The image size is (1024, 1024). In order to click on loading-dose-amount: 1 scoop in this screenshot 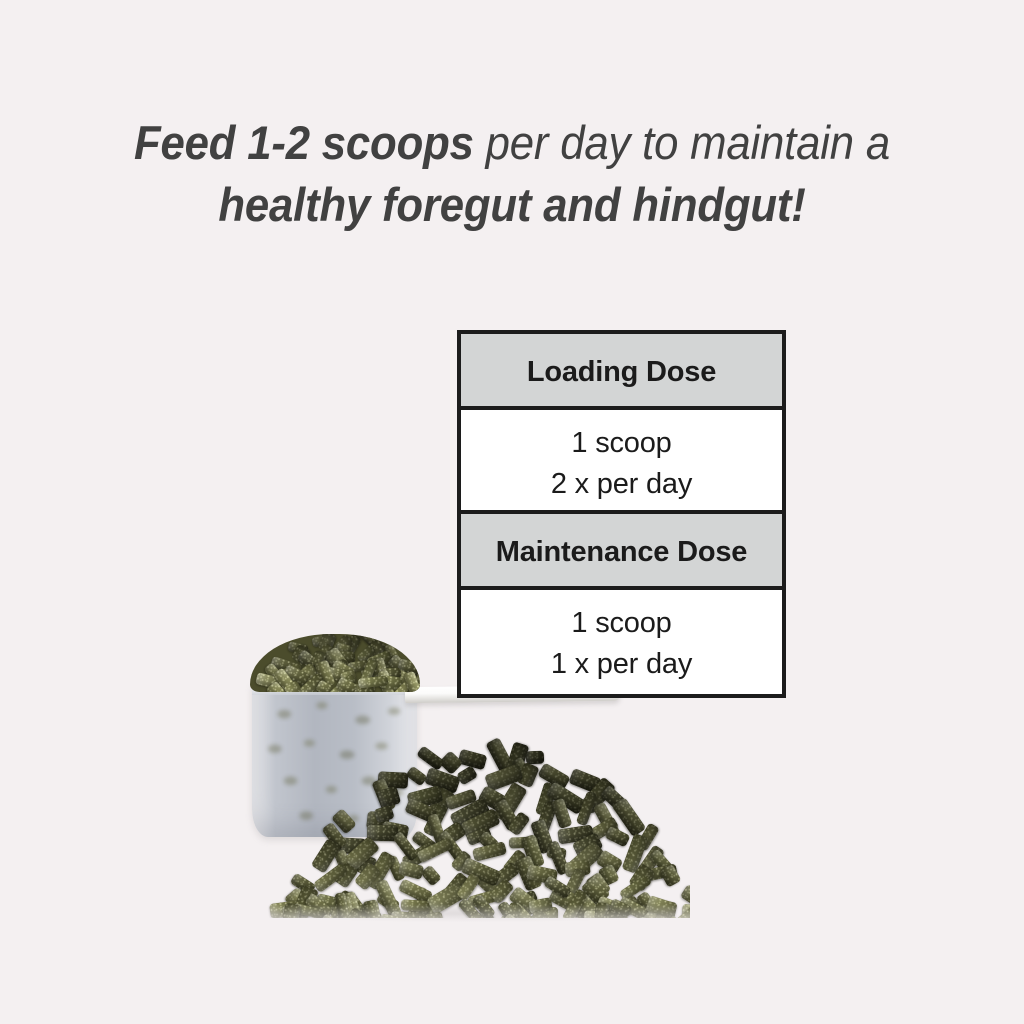, I will do `click(621, 443)`.